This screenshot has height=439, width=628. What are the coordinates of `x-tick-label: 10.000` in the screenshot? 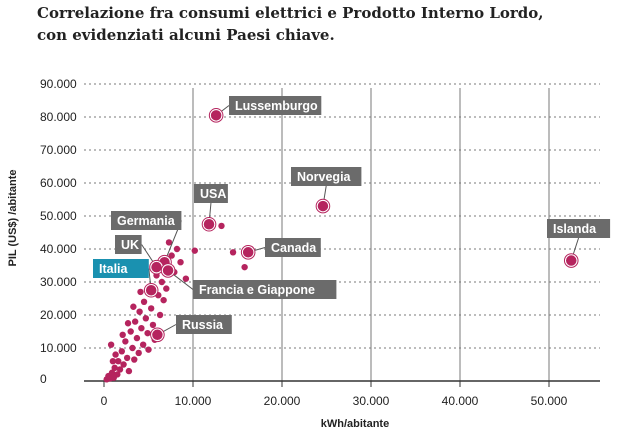 It's located at (193, 401).